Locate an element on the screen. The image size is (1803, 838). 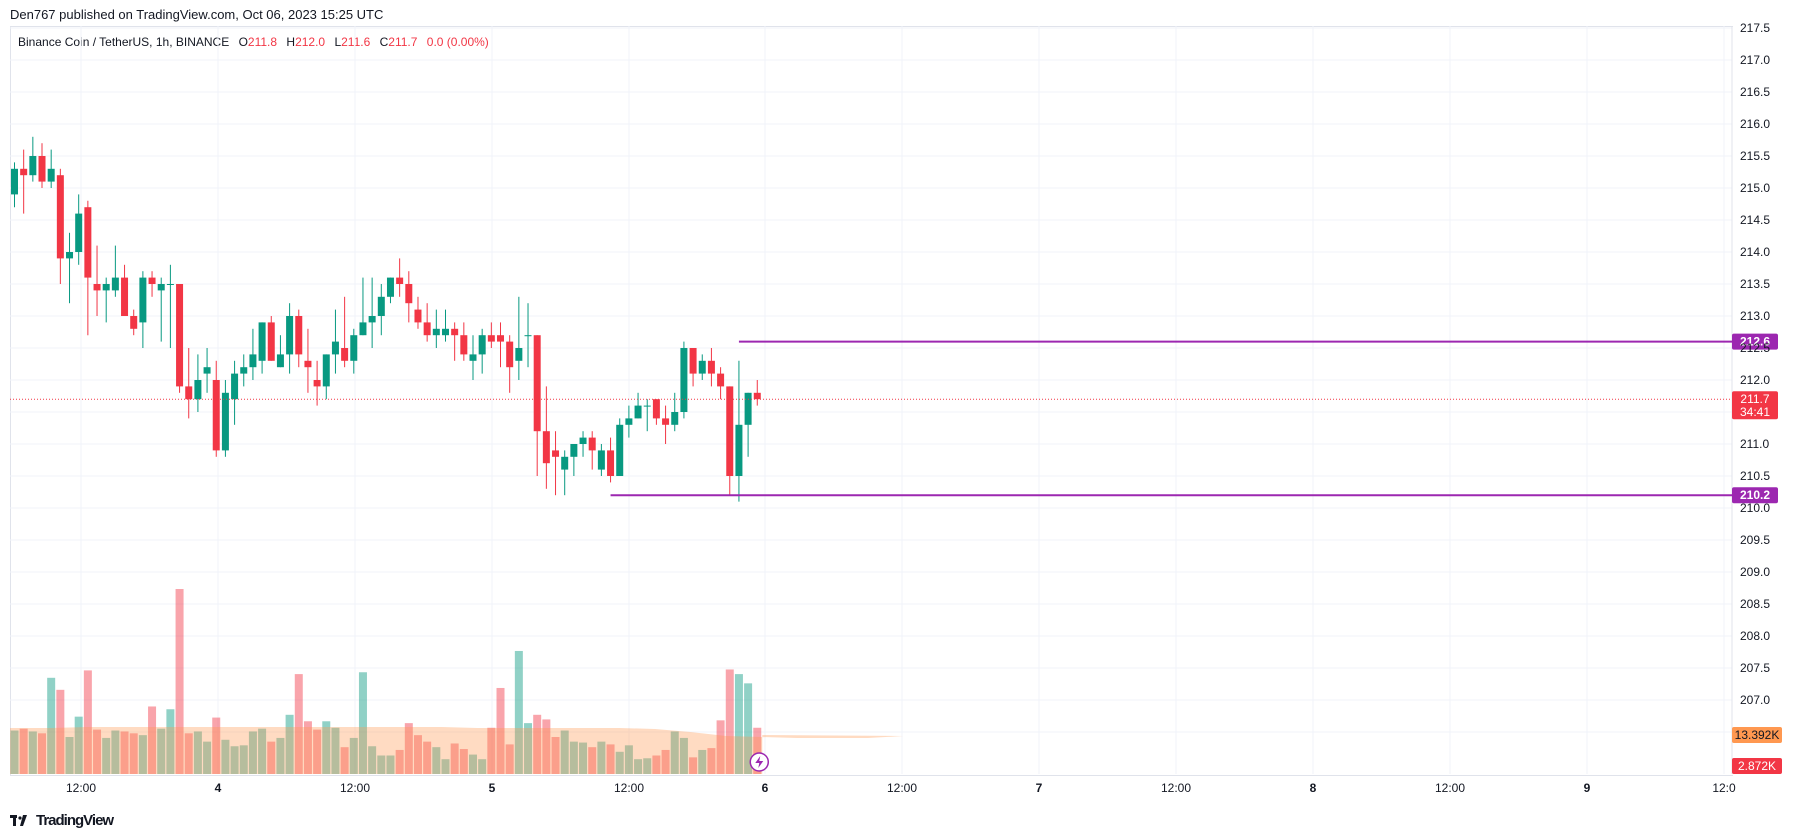
footer-brand: TradingView is located at coordinates (62, 820).